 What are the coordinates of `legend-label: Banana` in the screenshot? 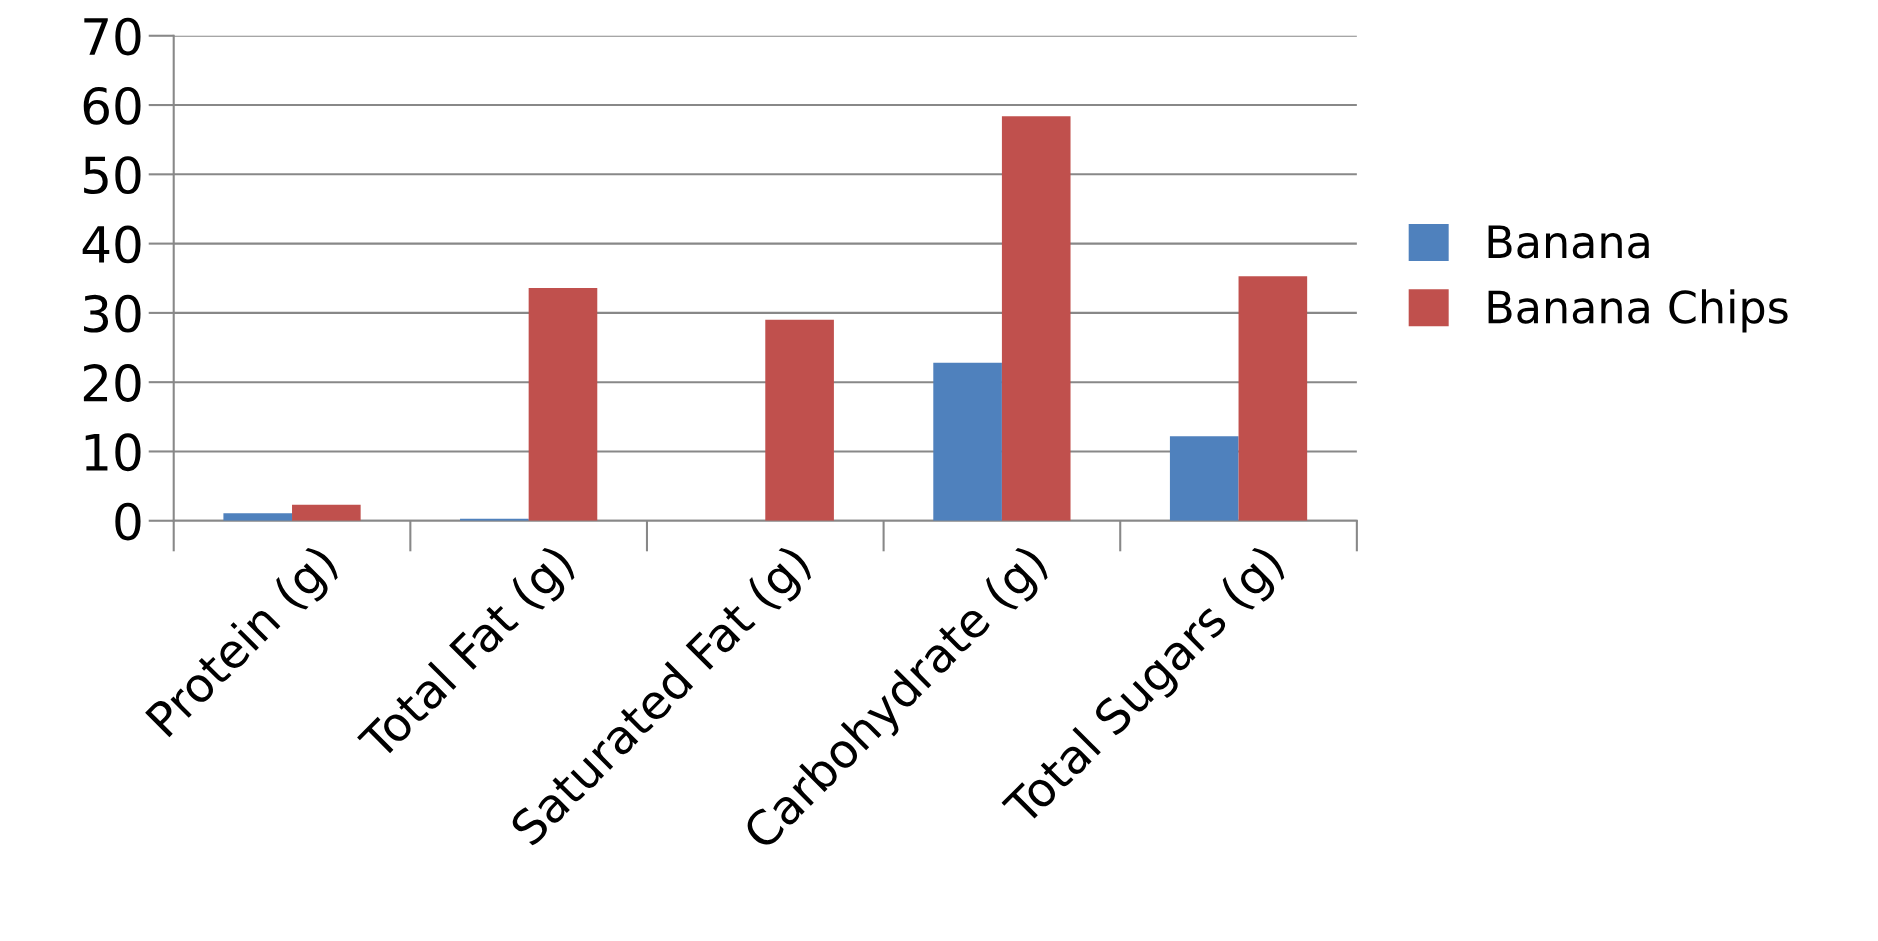 It's located at (1568, 242).